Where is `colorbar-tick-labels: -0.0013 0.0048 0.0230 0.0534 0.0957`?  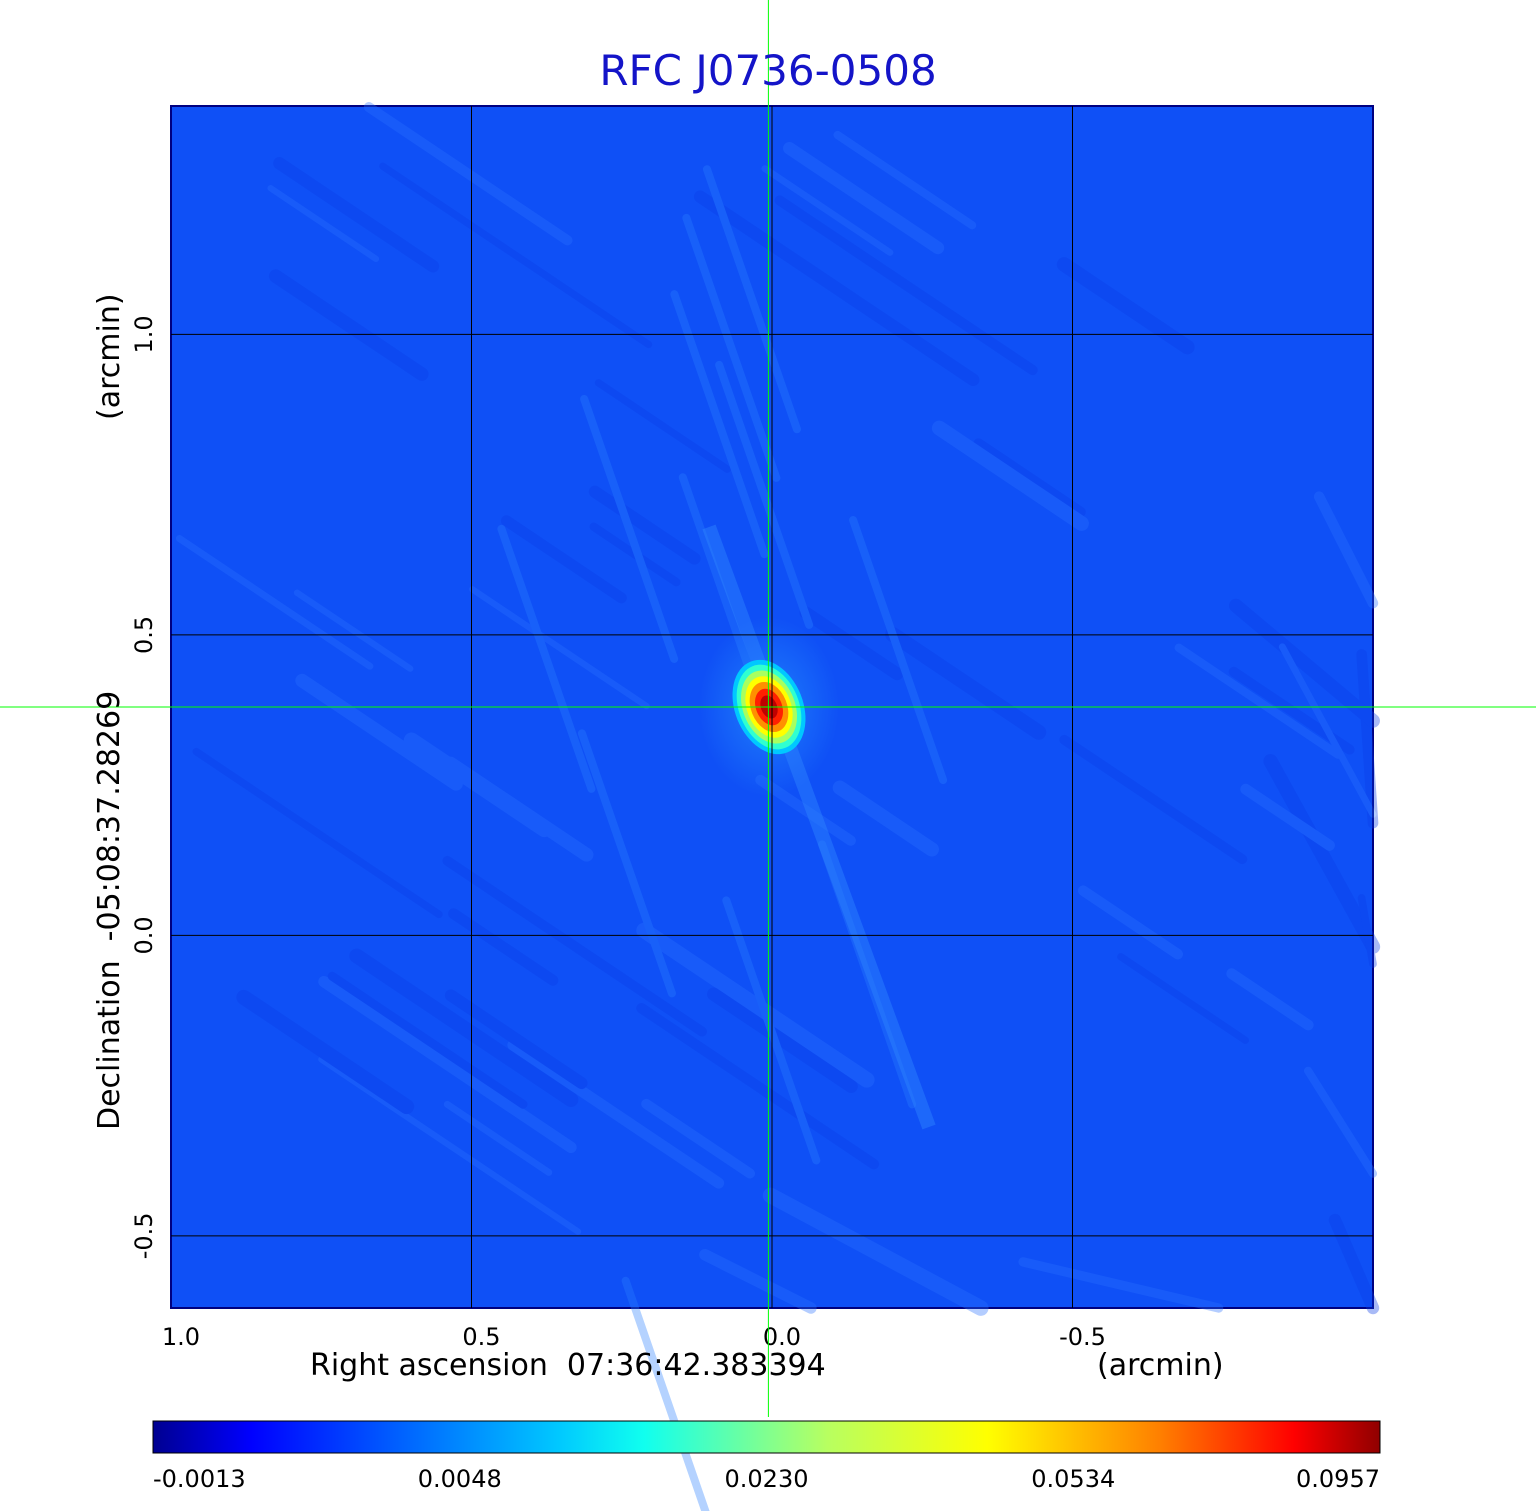 colorbar-tick-labels: -0.0013 0.0048 0.0230 0.0534 0.0957 is located at coordinates (766, 1479).